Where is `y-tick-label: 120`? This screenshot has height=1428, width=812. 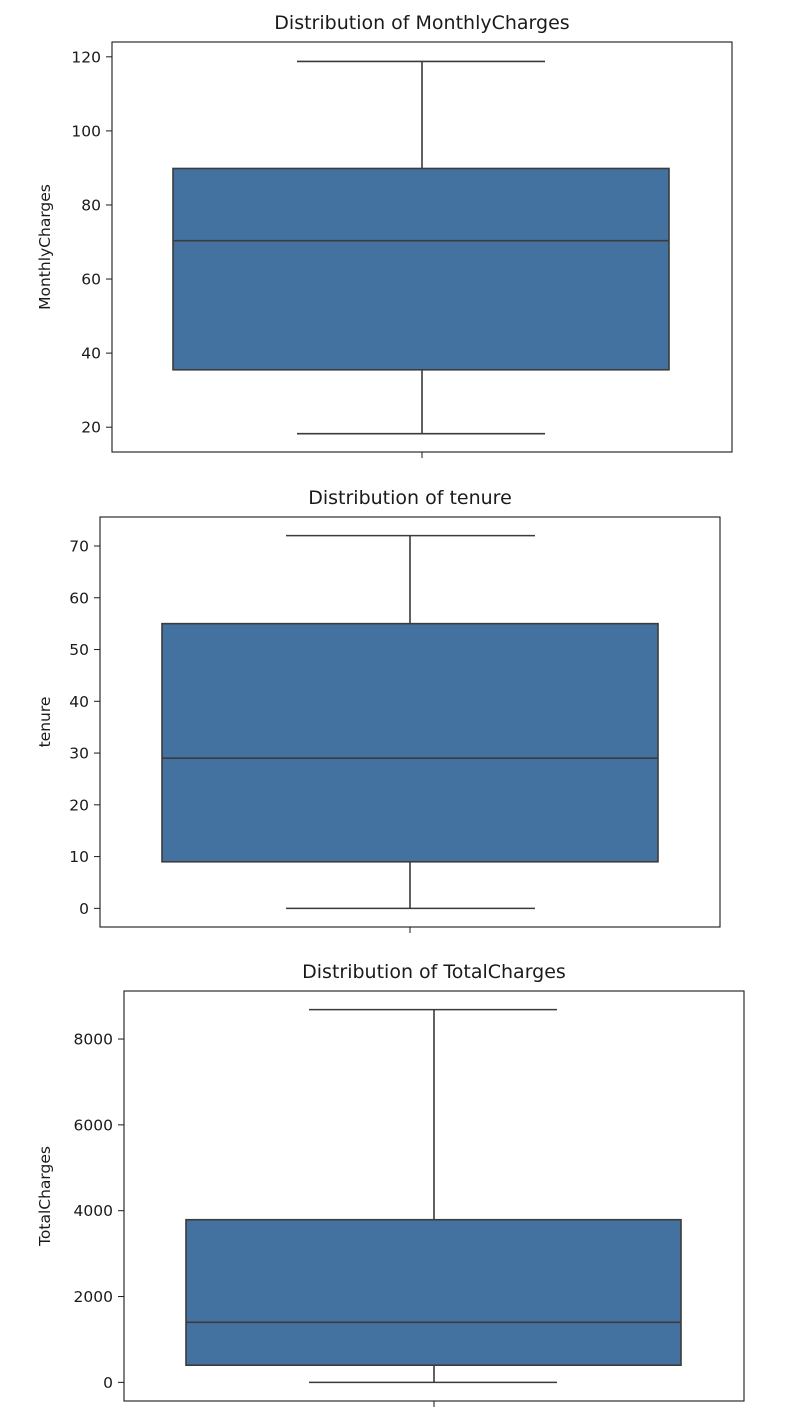 y-tick-label: 120 is located at coordinates (86, 57).